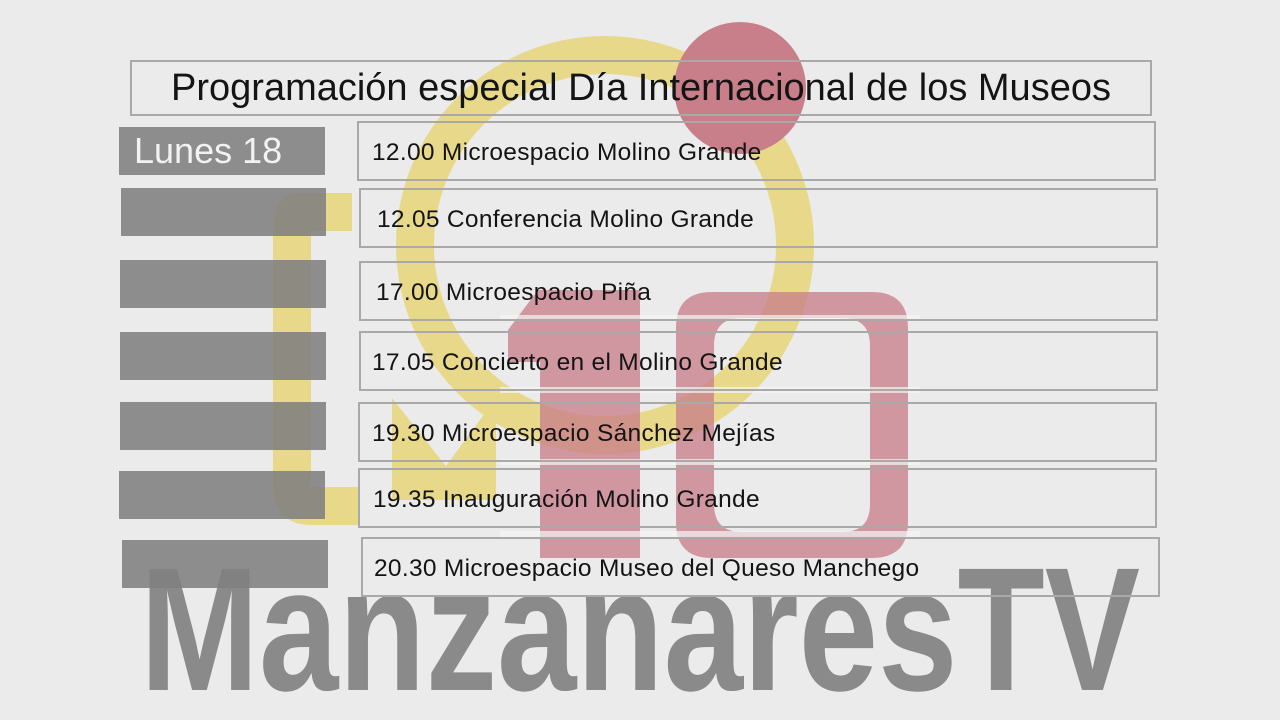 The height and width of the screenshot is (720, 1280). I want to click on event-row: 12.05 Conferencia Molino Grande, so click(758, 218).